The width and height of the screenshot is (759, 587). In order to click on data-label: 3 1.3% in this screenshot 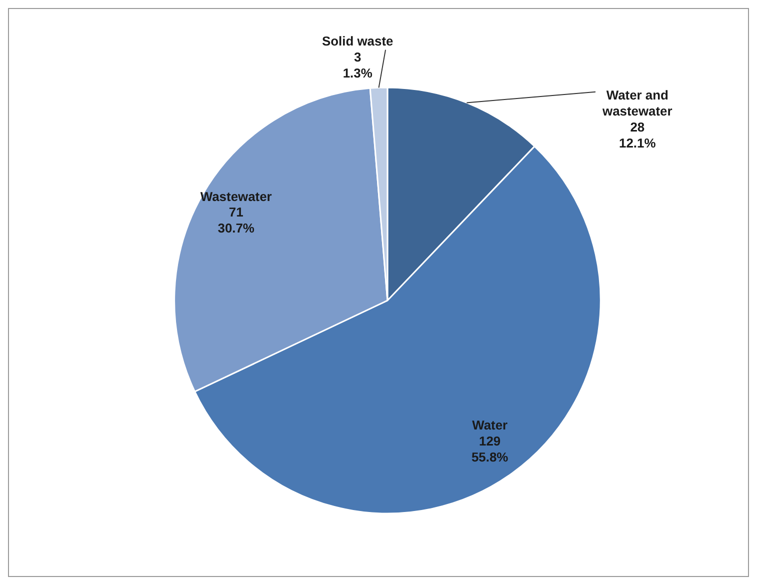, I will do `click(357, 64)`.